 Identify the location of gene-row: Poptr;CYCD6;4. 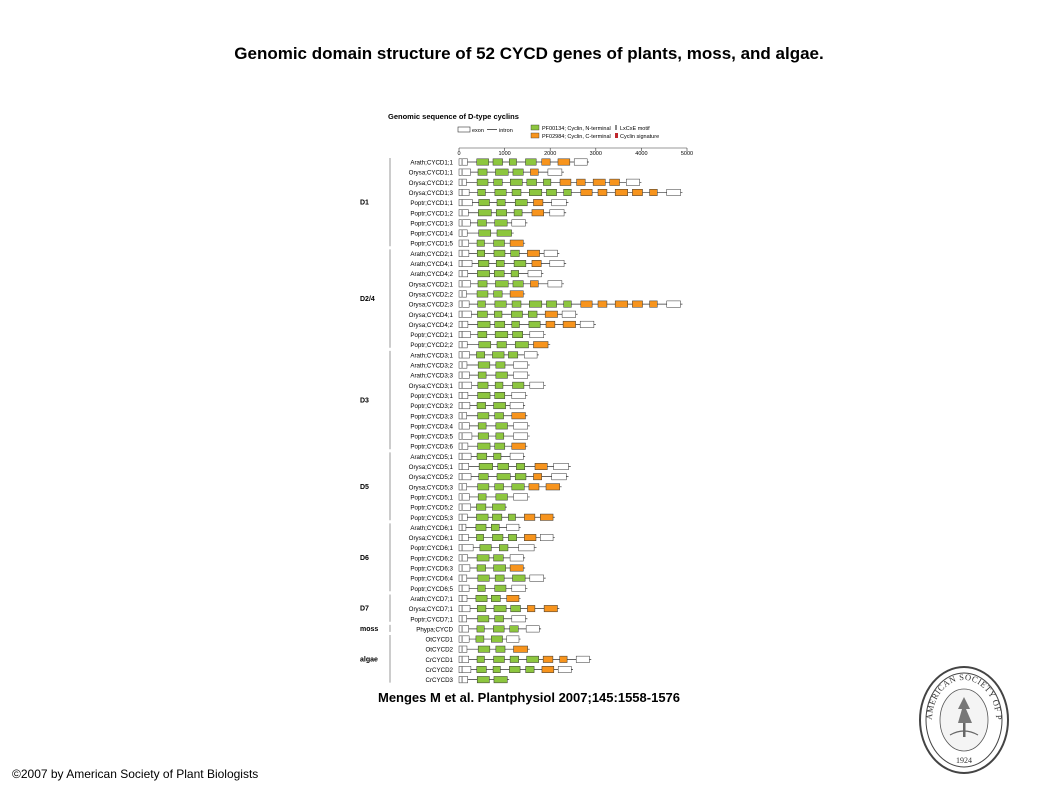
(478, 578).